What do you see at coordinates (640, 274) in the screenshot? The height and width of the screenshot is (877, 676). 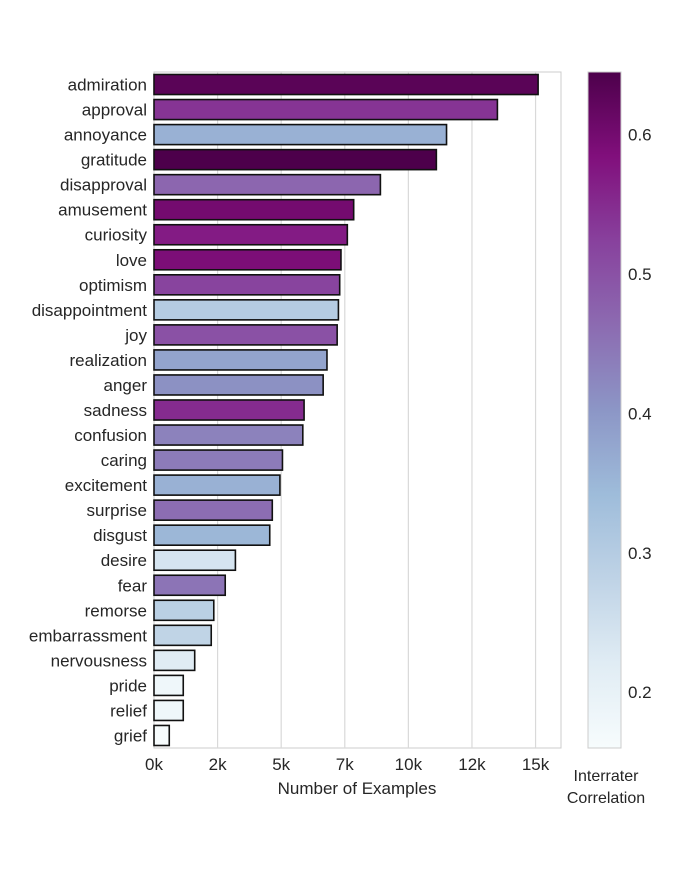 I see `colorbar-tick-label: 0.5` at bounding box center [640, 274].